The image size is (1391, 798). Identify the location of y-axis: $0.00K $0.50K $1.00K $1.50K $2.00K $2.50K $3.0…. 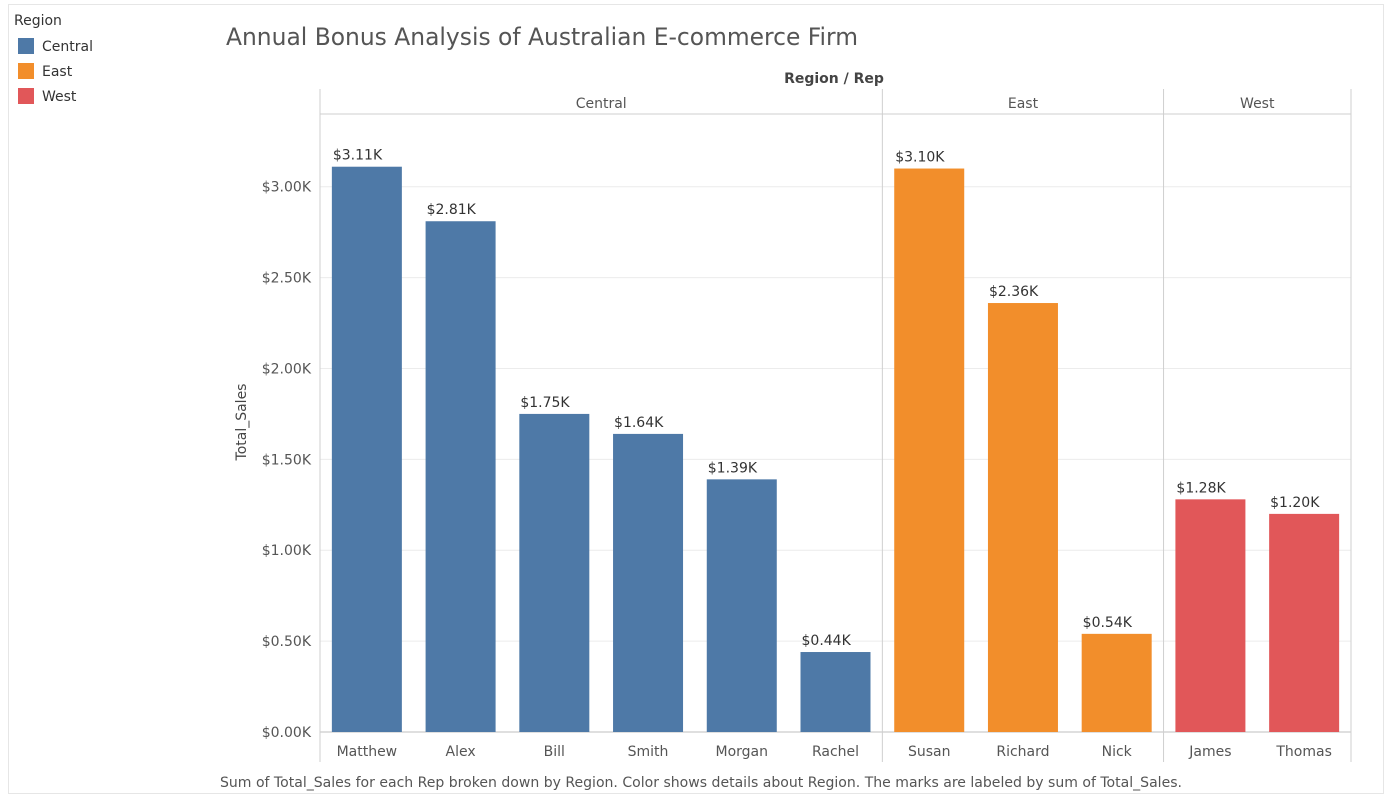
(287, 460).